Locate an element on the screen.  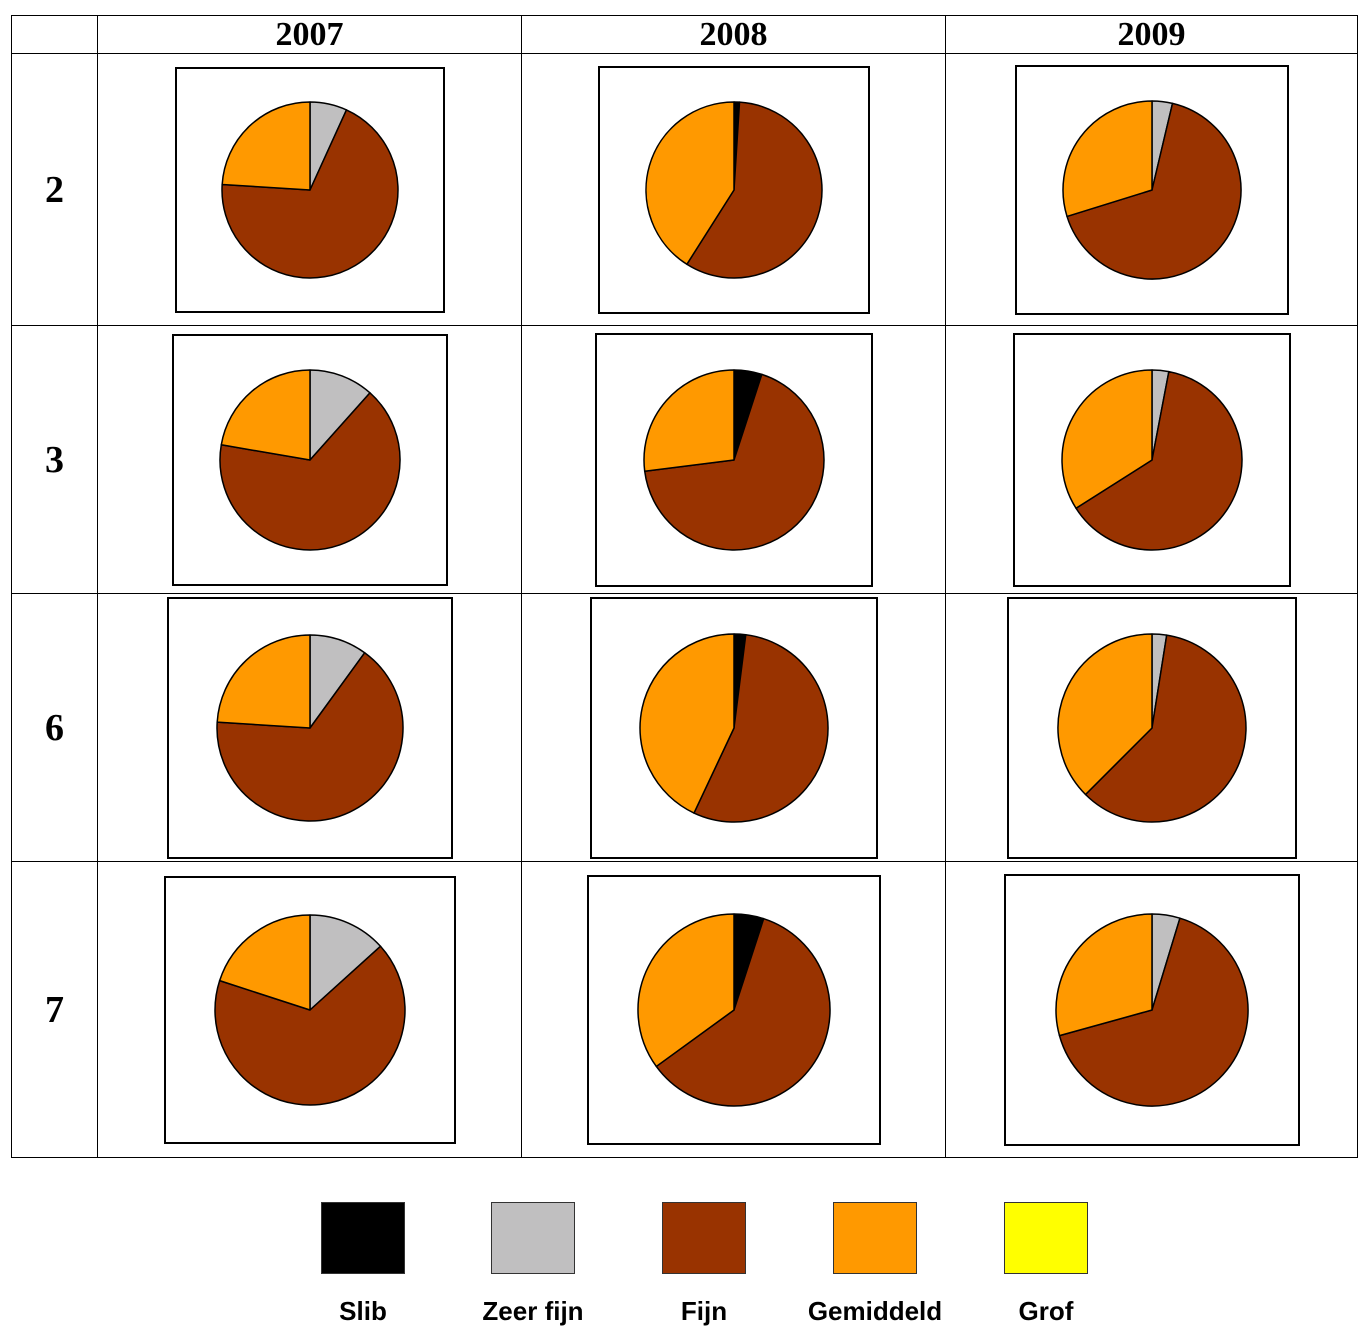
year-header-2009: 2009 is located at coordinates (1151, 34).